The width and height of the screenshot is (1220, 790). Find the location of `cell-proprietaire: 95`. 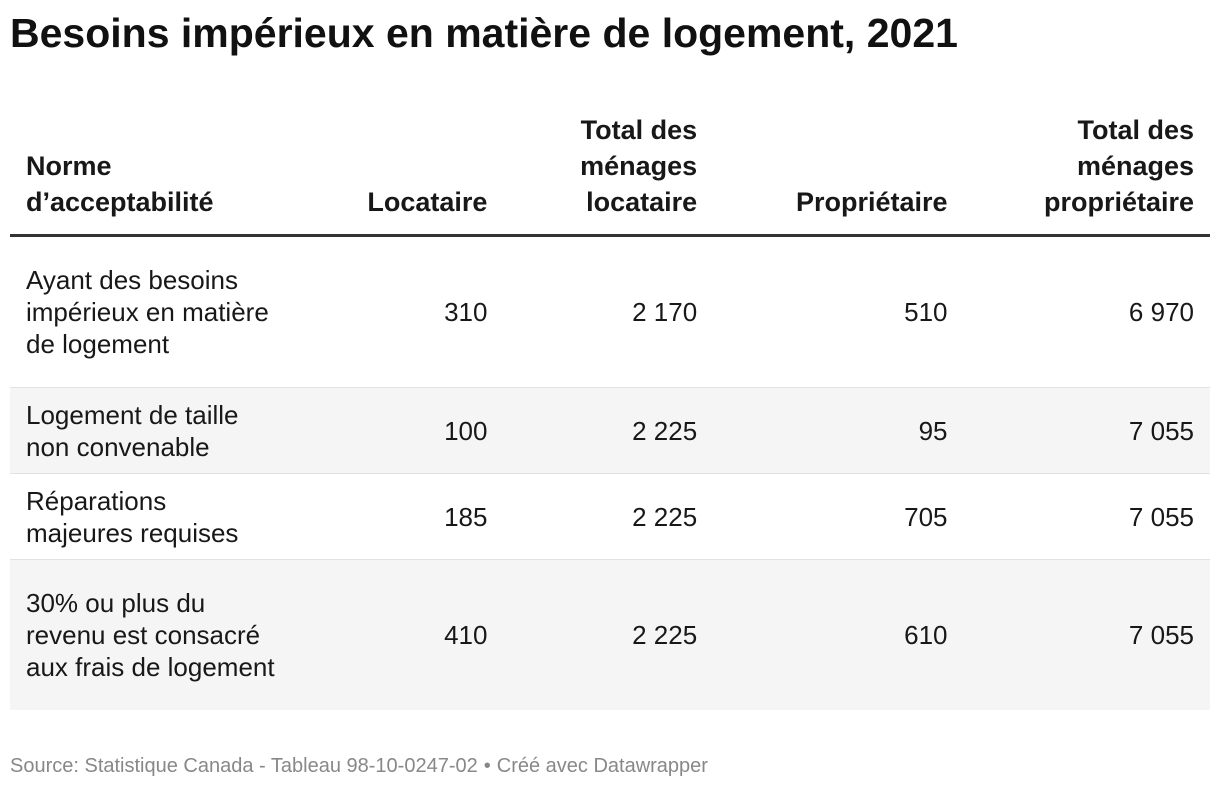

cell-proprietaire: 95 is located at coordinates (838, 430).